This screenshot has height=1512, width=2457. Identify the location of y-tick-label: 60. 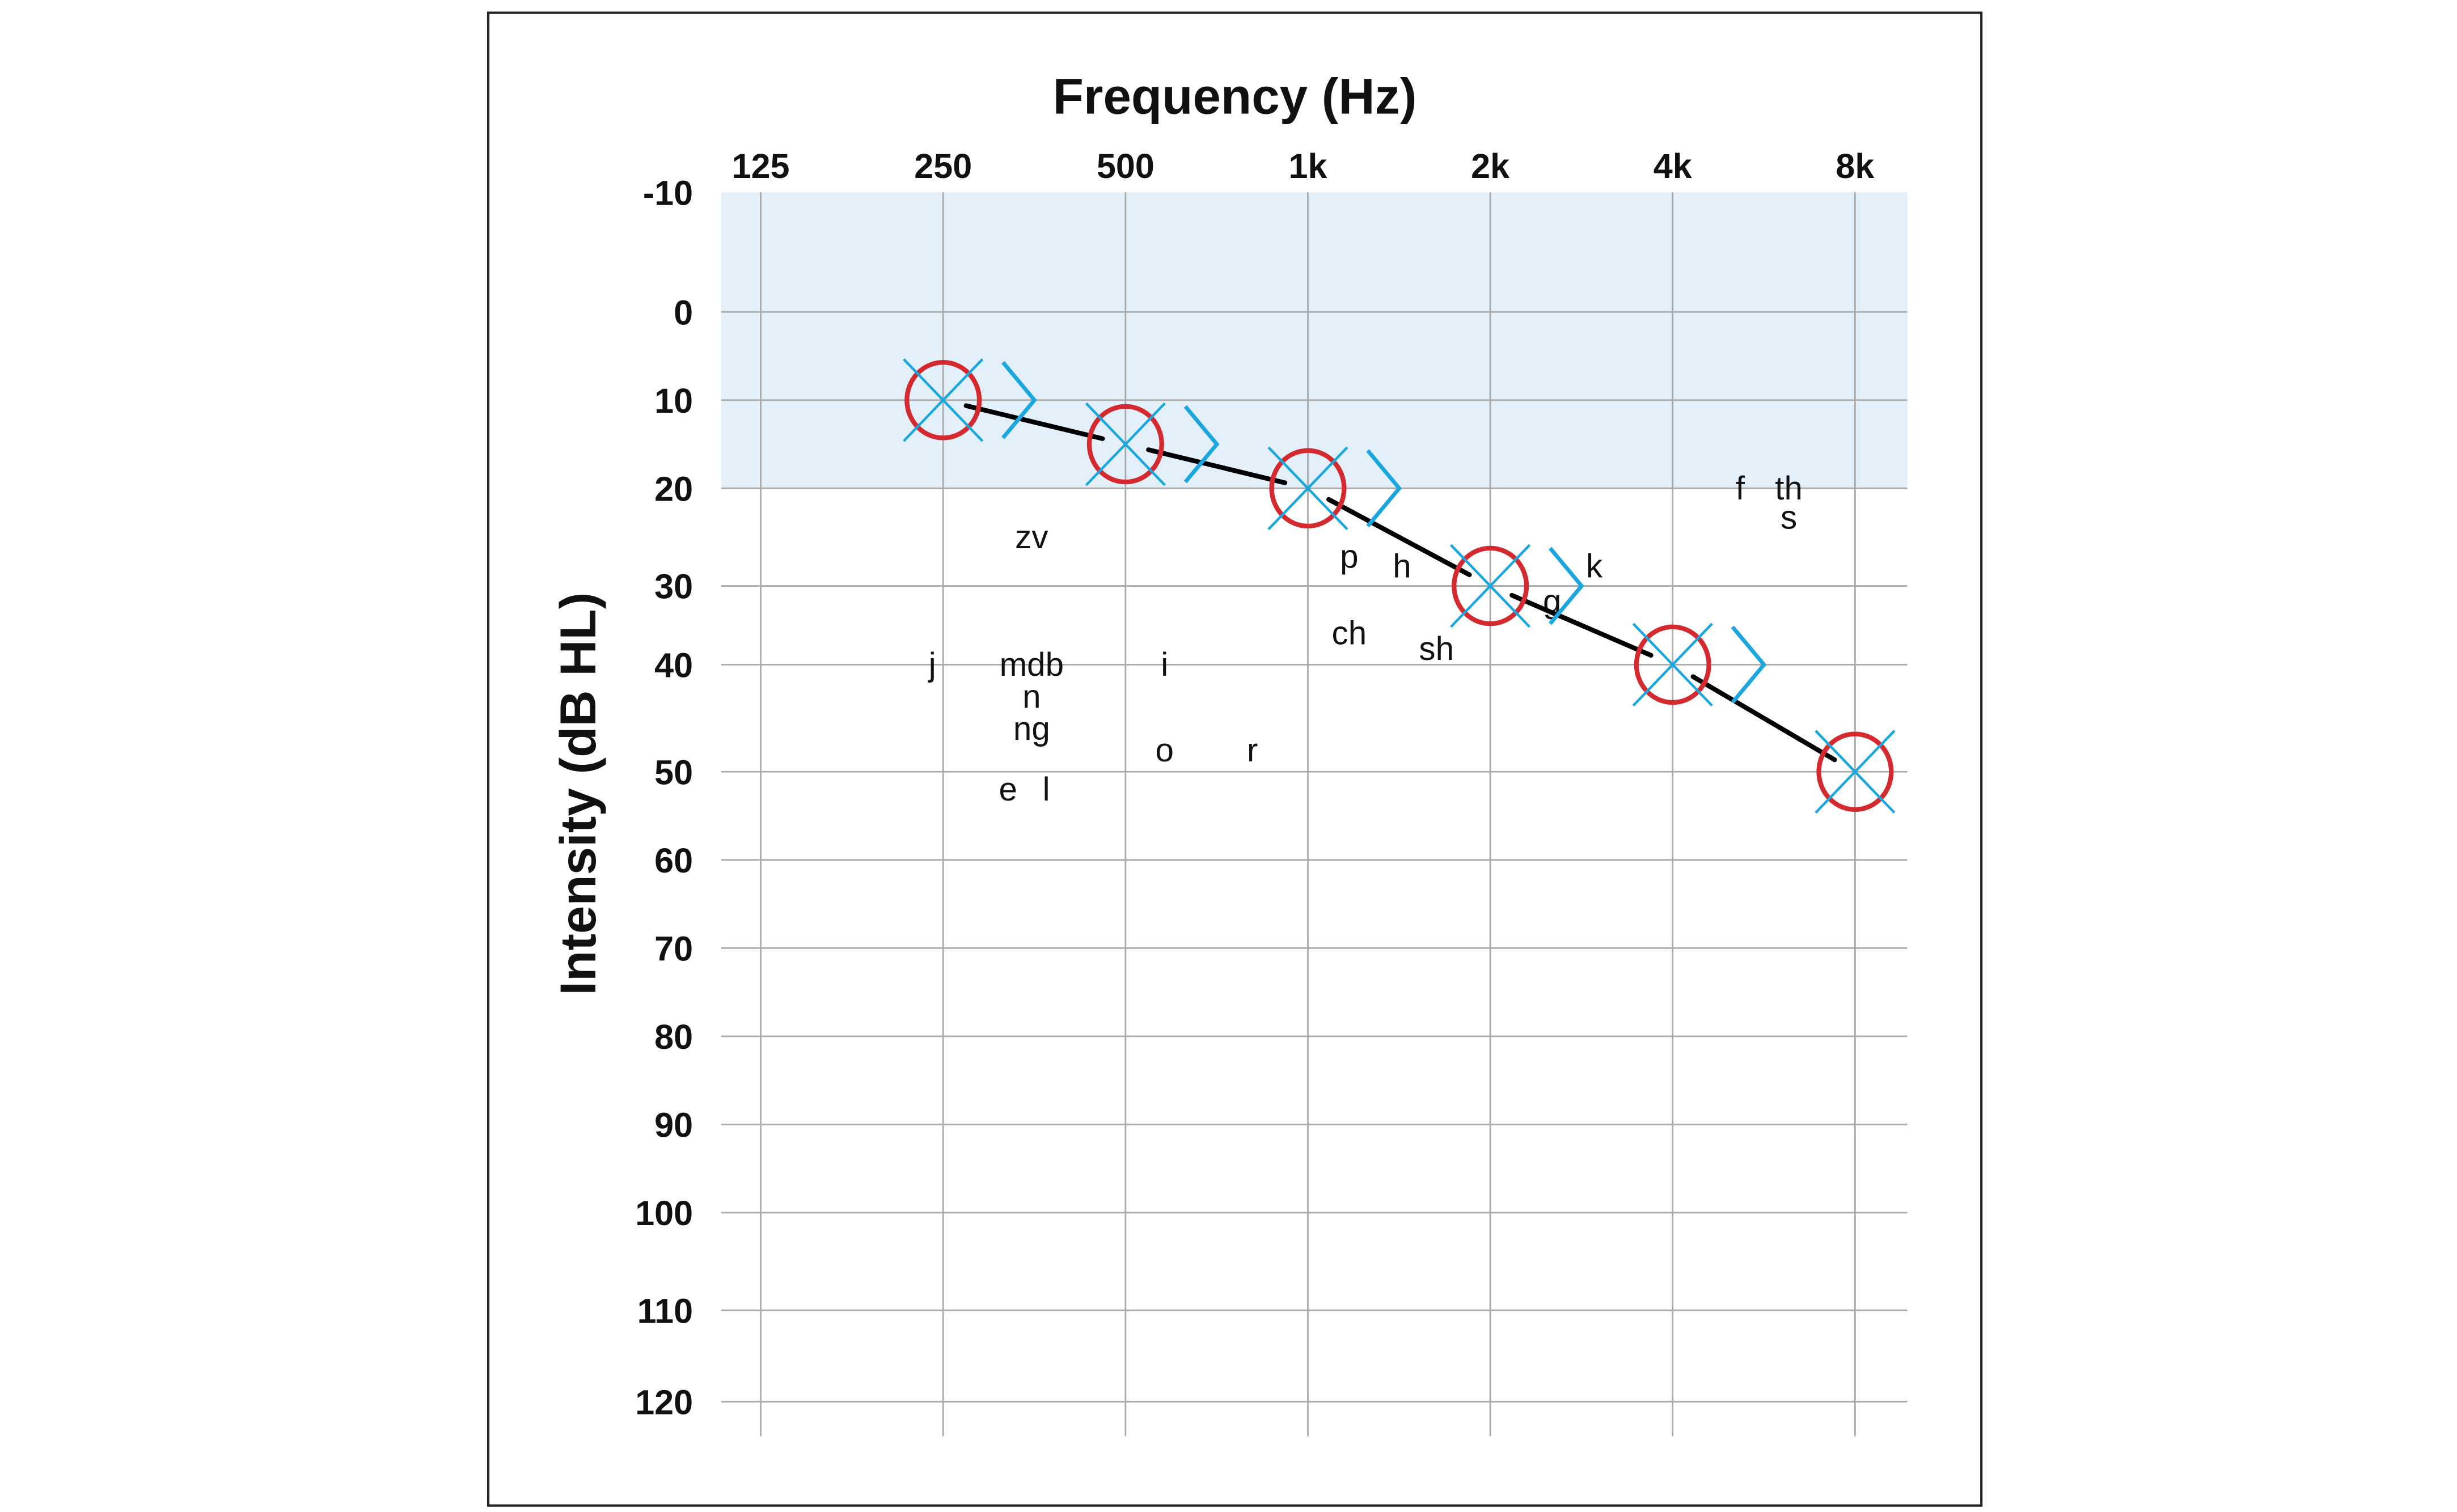
(673, 860).